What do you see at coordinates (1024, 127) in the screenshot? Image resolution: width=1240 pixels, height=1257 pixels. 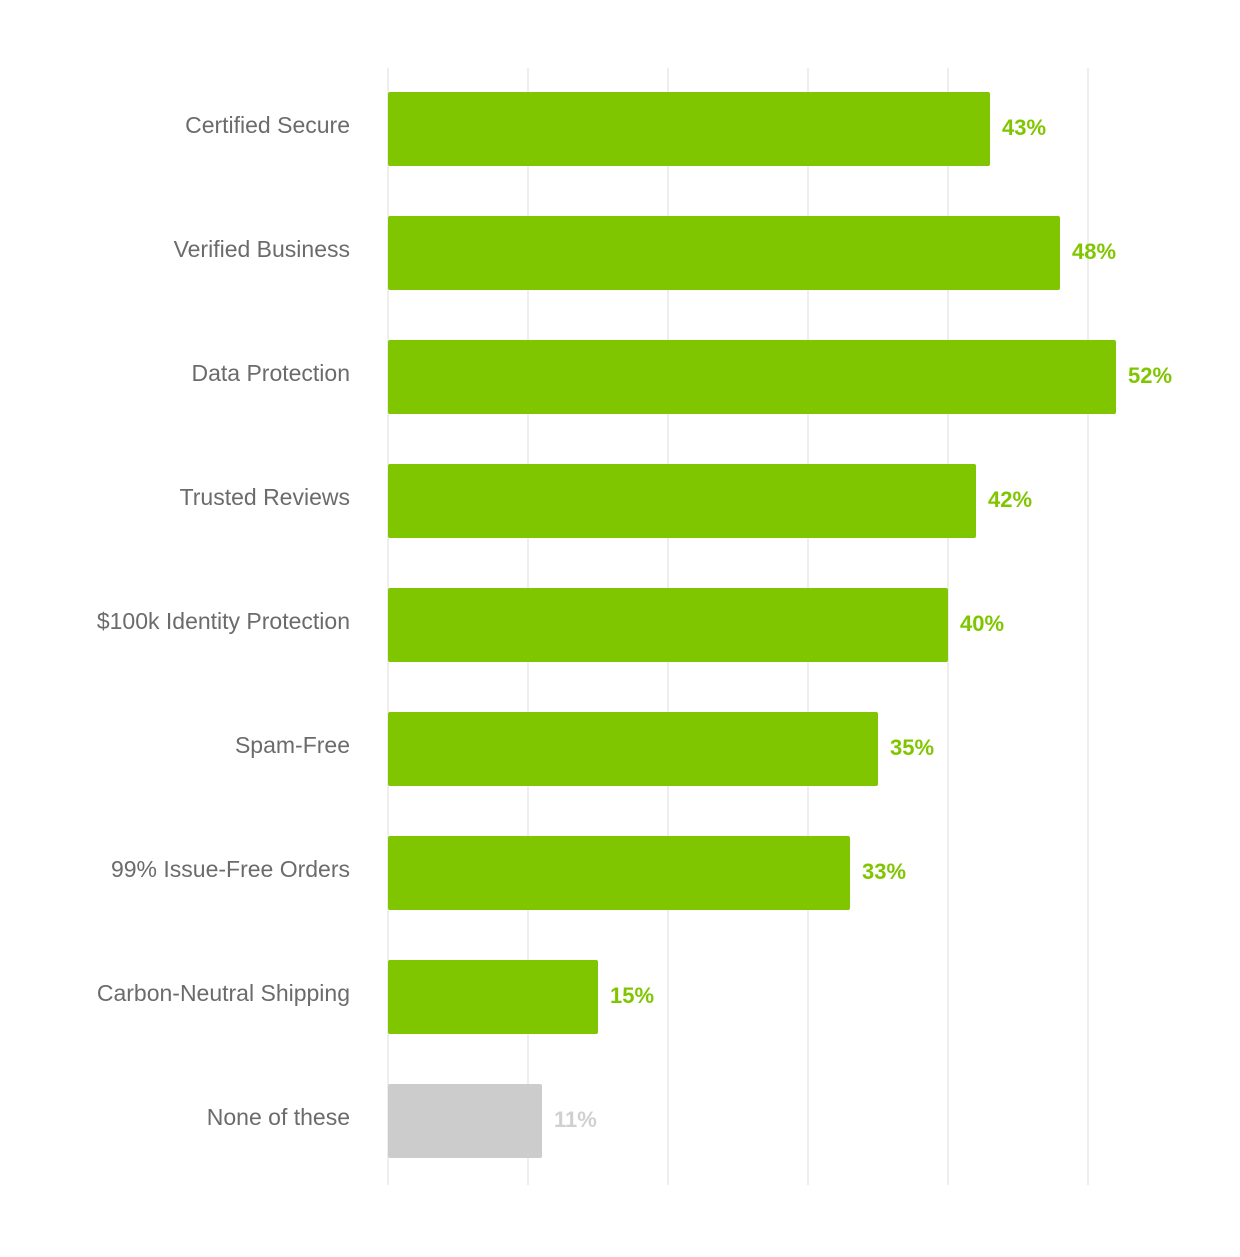 I see `value-label: 43%` at bounding box center [1024, 127].